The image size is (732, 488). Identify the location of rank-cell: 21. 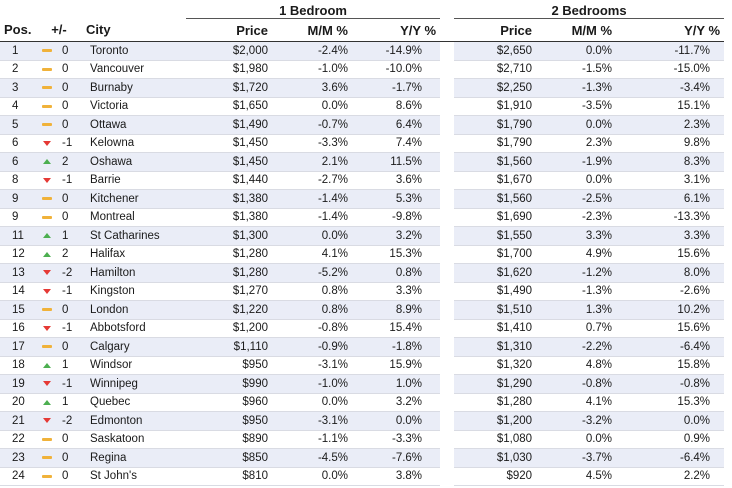
(18, 421).